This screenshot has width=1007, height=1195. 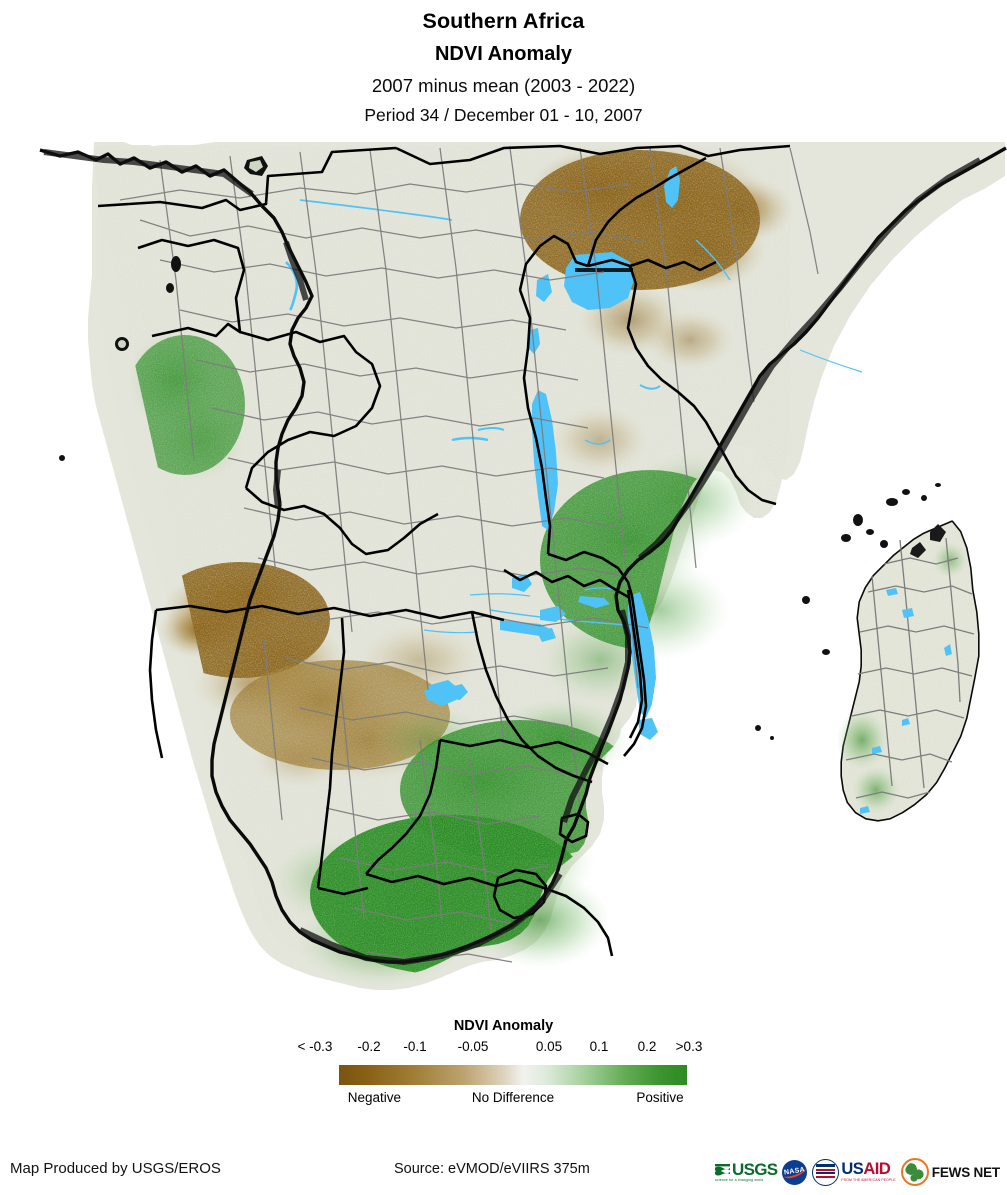 What do you see at coordinates (315, 1046) in the screenshot?
I see `legend-tick-0: < -0.3` at bounding box center [315, 1046].